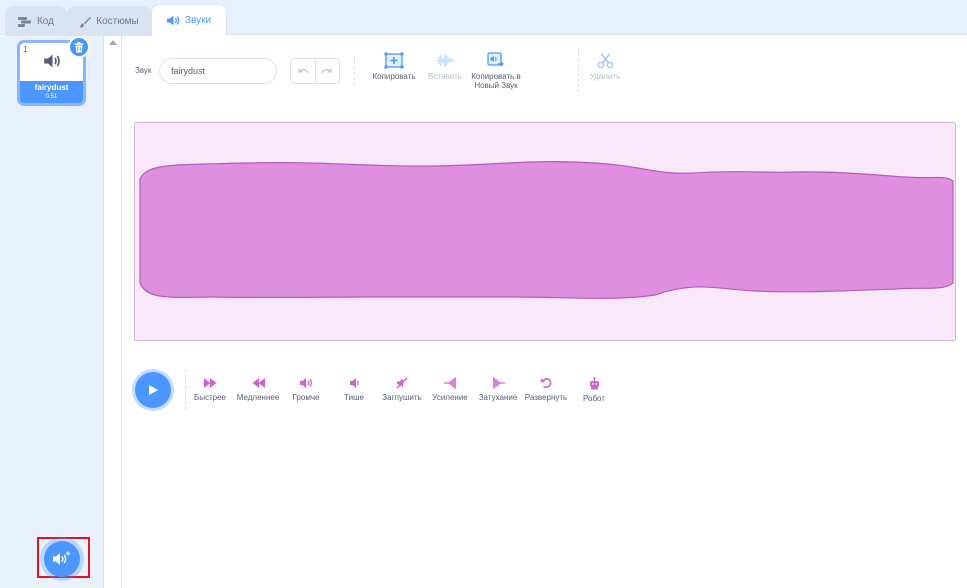  I want to click on effect-louder-button: Громче, so click(306, 389).